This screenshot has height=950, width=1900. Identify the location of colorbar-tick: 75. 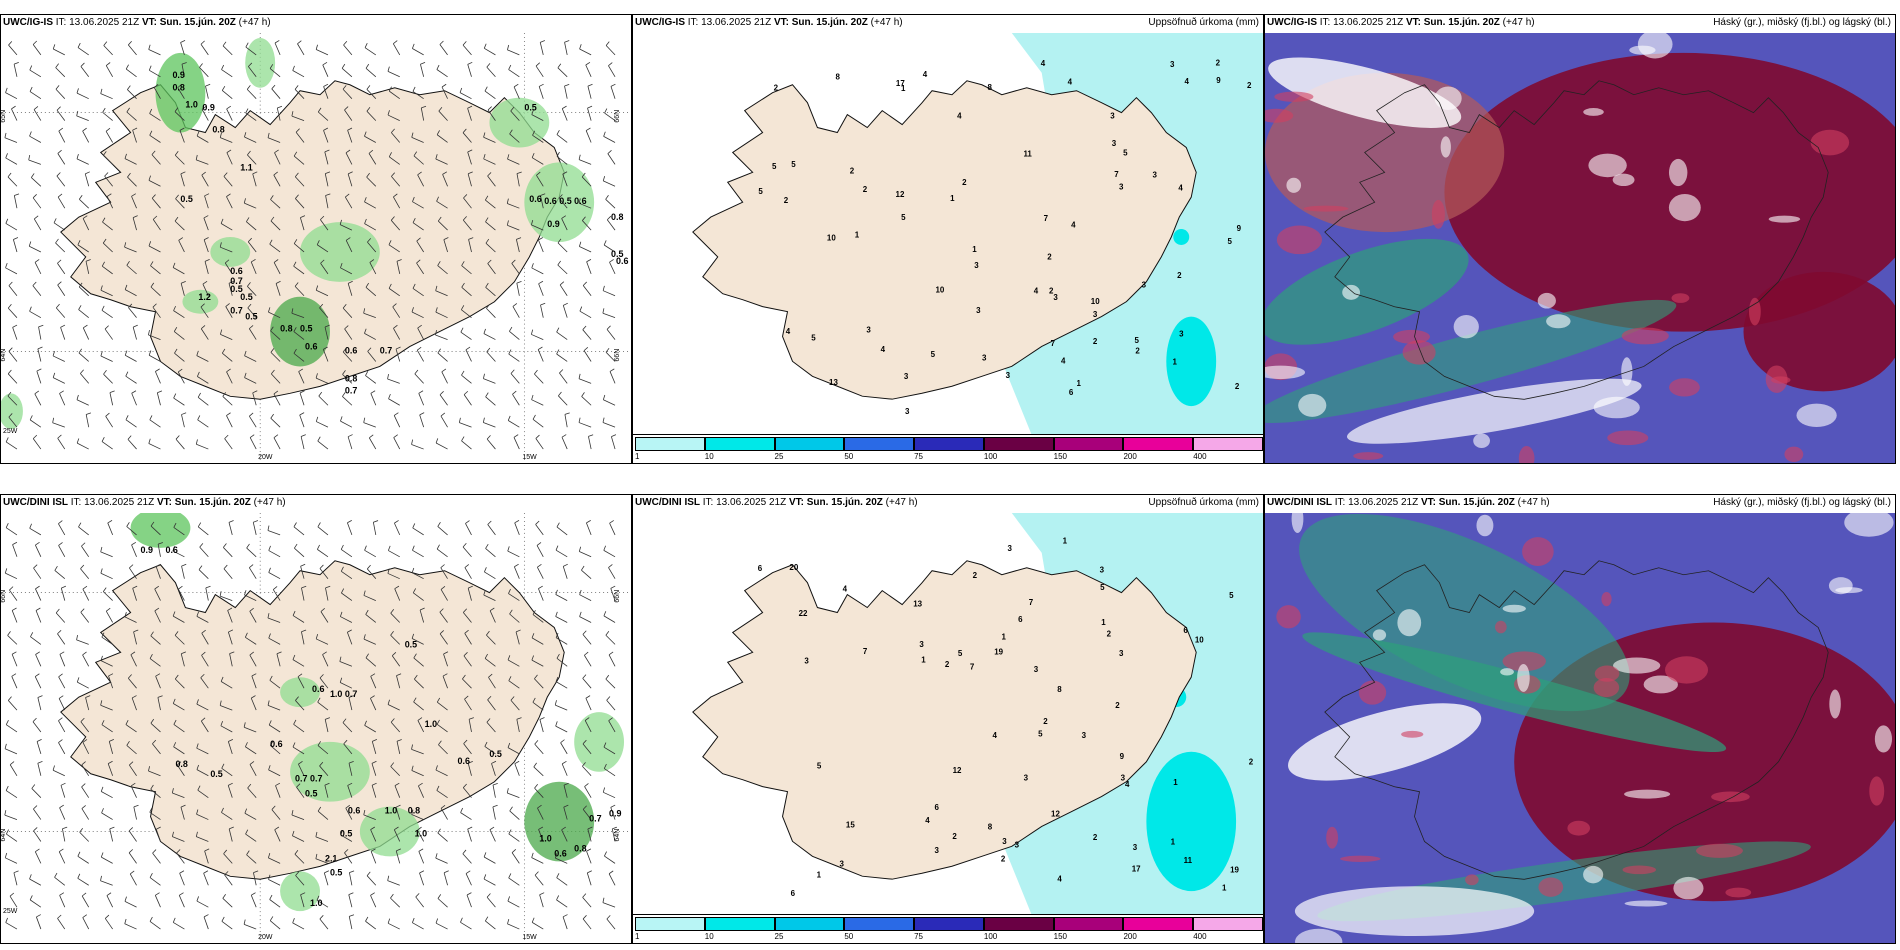
(919, 936).